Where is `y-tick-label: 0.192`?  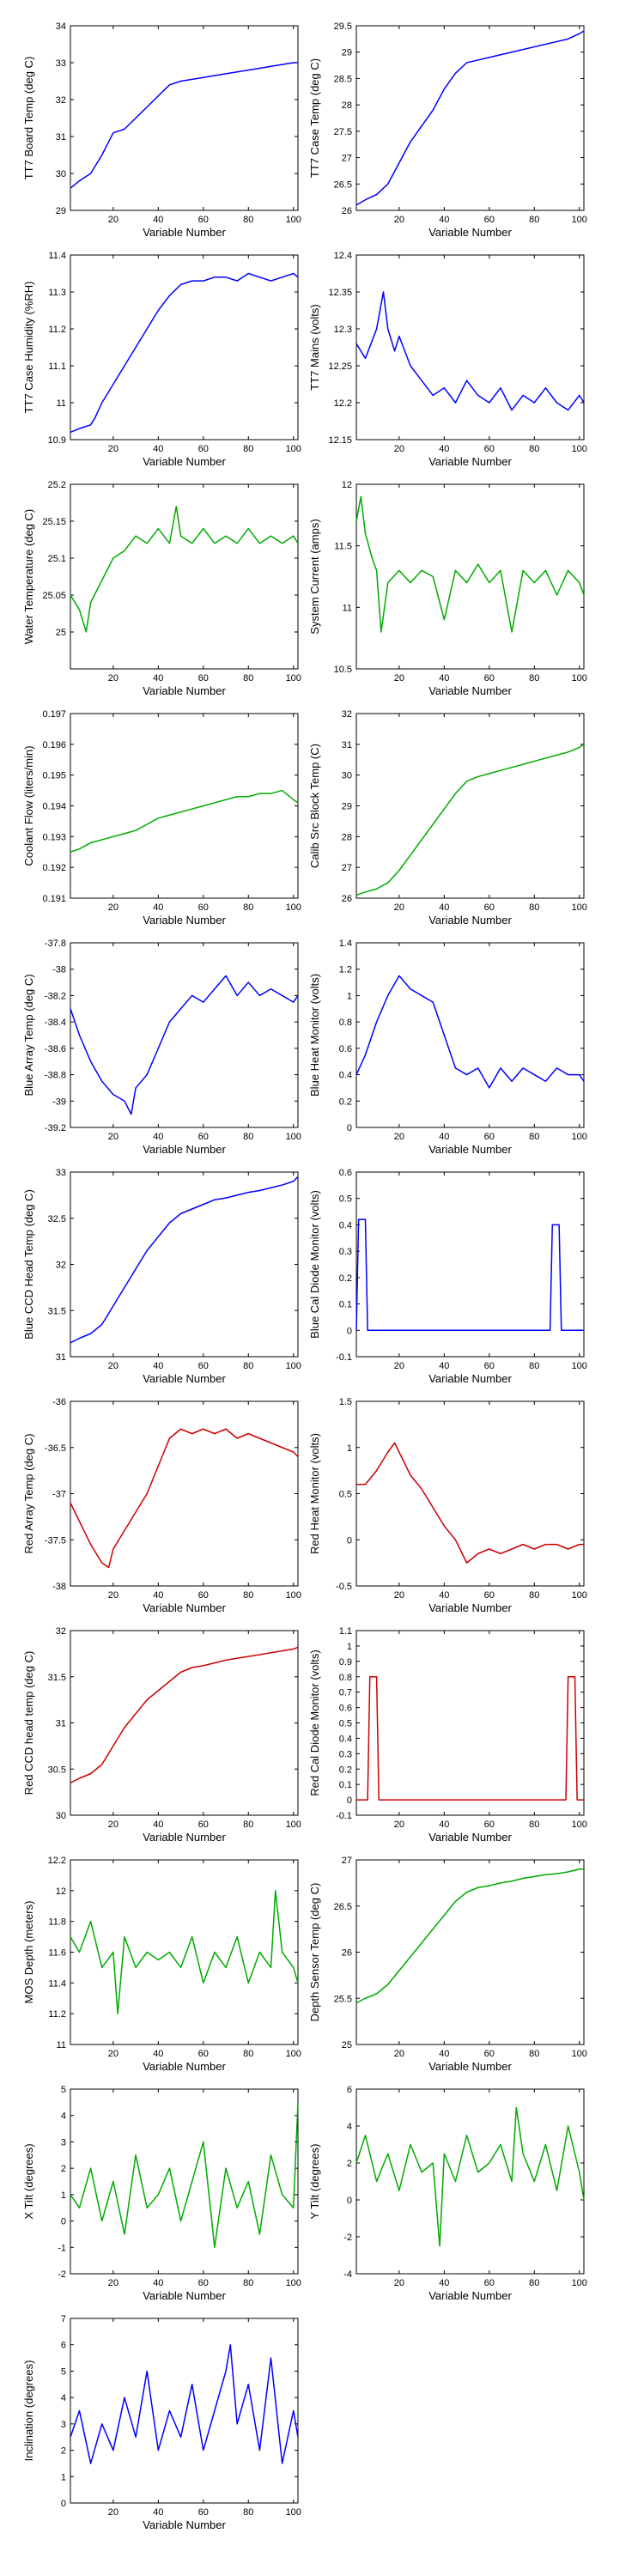
y-tick-label: 0.192 is located at coordinates (54, 868).